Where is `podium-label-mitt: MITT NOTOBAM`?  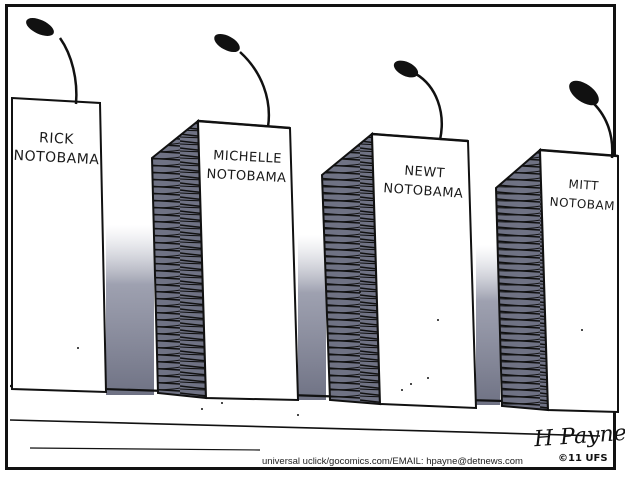
podium-label-mitt: MITT NOTOBAM is located at coordinates (583, 195).